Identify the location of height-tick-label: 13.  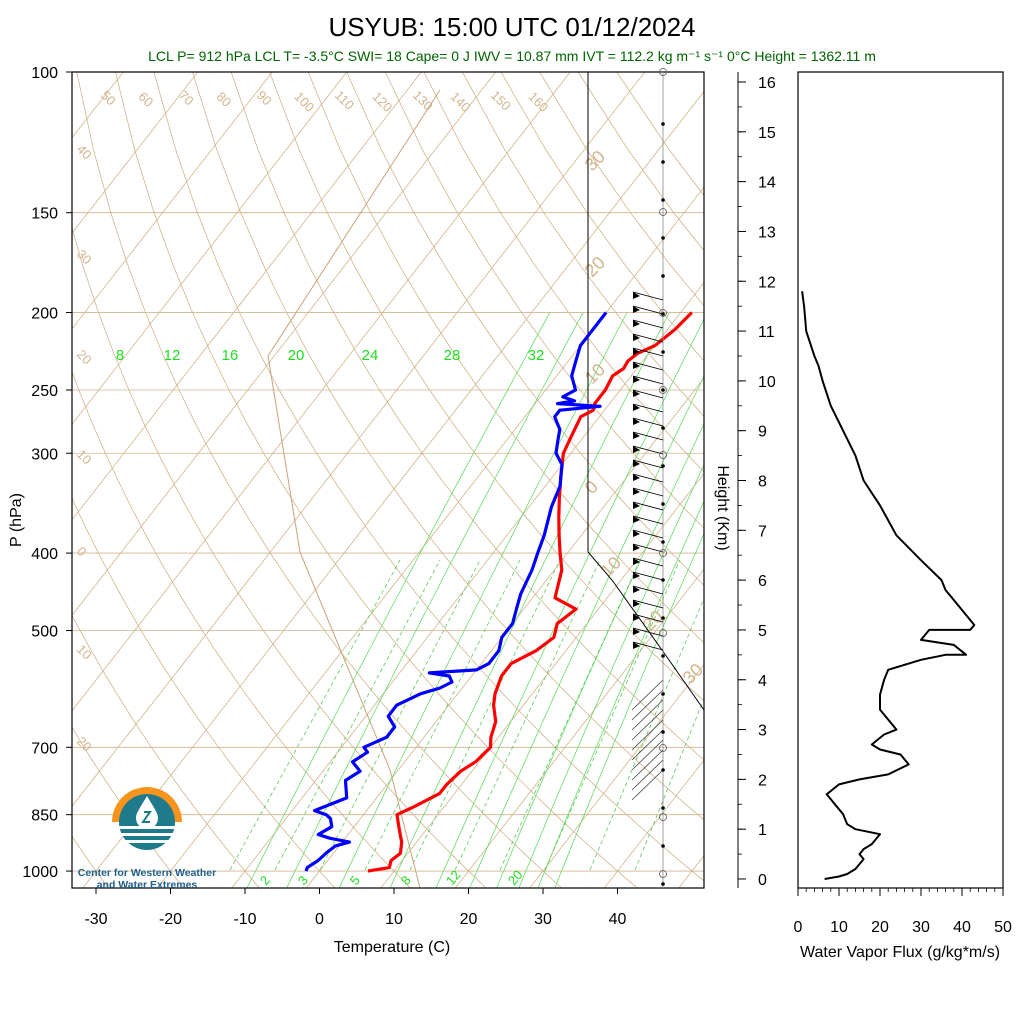
(767, 232).